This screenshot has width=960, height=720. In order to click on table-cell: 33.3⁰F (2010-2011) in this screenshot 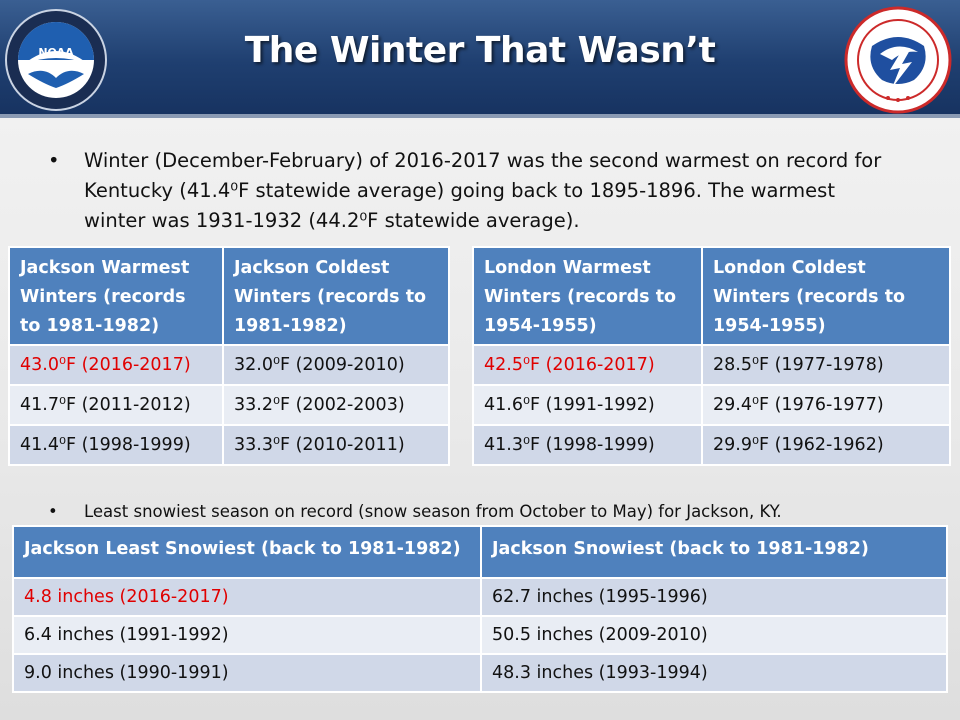, I will do `click(336, 445)`.